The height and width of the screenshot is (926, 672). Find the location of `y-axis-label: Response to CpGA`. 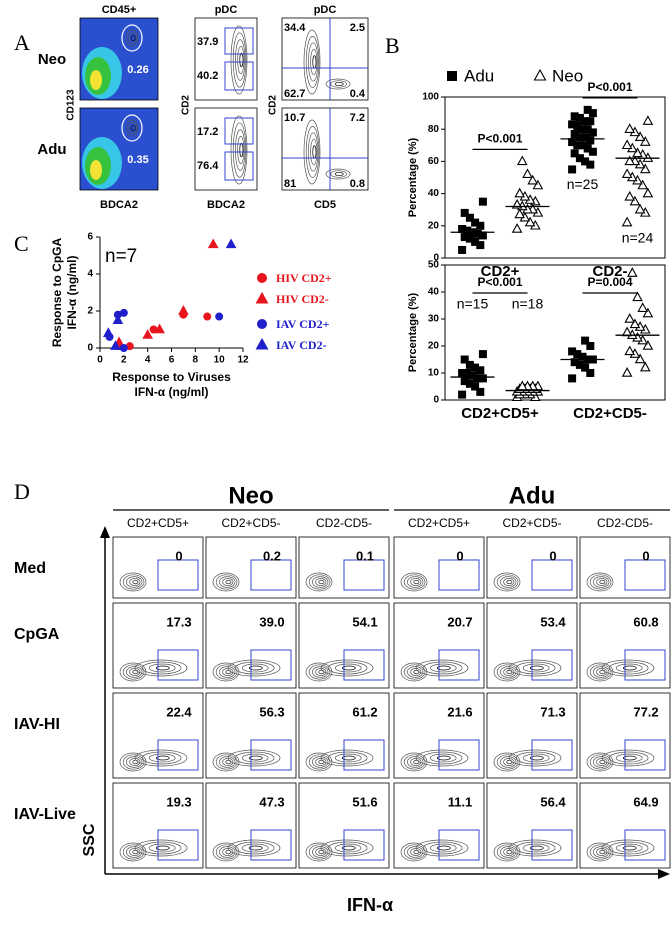

y-axis-label: Response to CpGA is located at coordinates (57, 292).